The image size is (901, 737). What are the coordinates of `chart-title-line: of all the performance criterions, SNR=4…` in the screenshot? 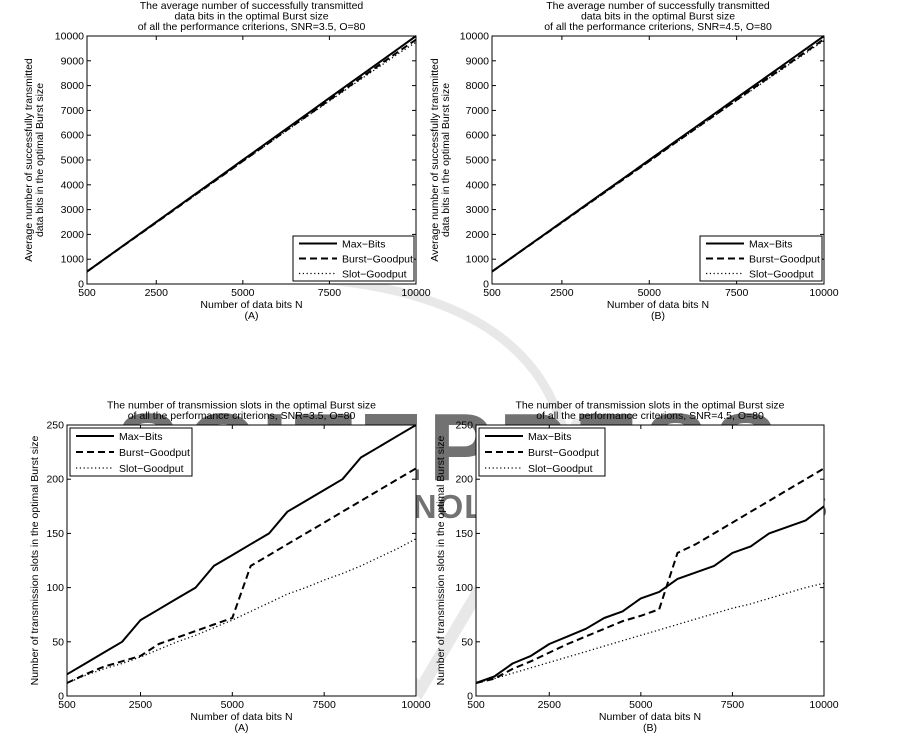 It's located at (650, 416).